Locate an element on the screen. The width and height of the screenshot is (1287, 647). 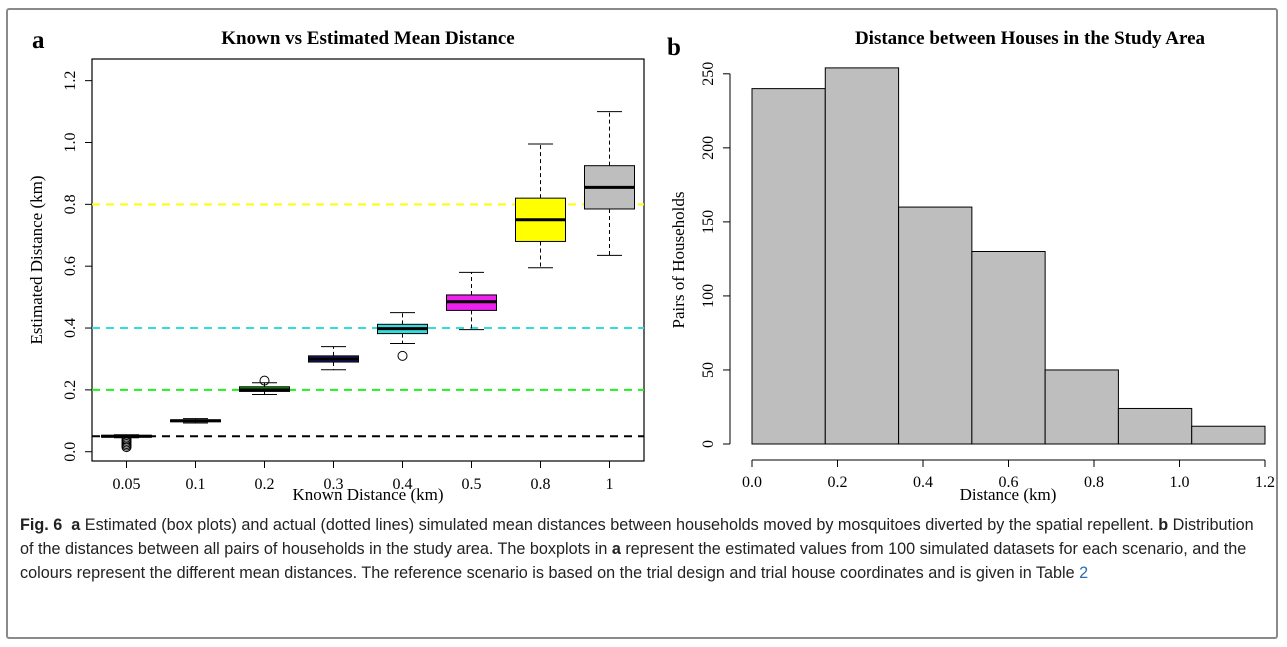
x-tick-label: 0.5 is located at coordinates (472, 484).